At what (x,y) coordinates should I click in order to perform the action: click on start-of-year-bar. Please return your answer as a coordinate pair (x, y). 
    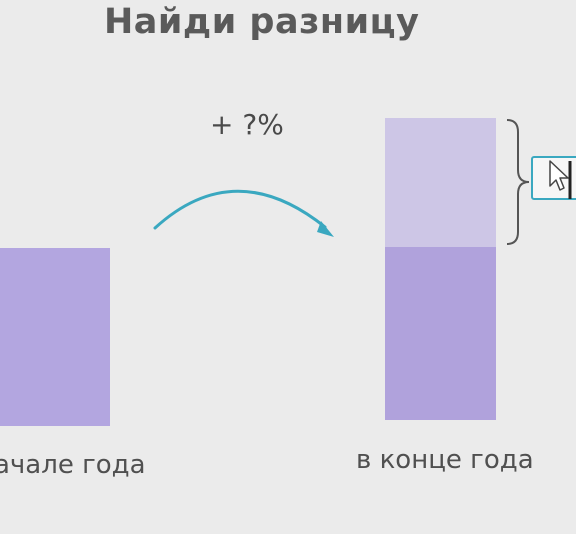
    Looking at the image, I should click on (55, 337).